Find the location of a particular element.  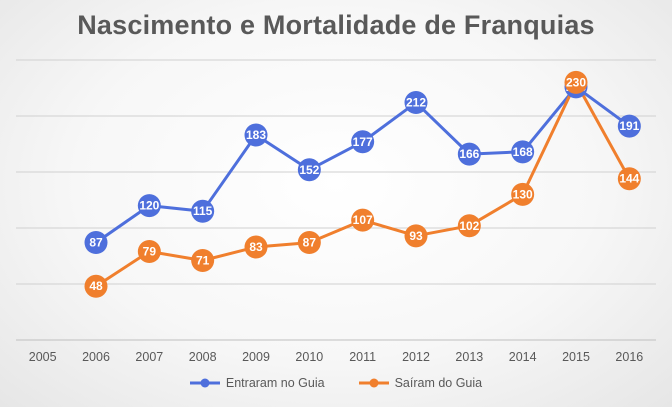

chart-title: Nascimento e Mortalidade de Franquias is located at coordinates (336, 25).